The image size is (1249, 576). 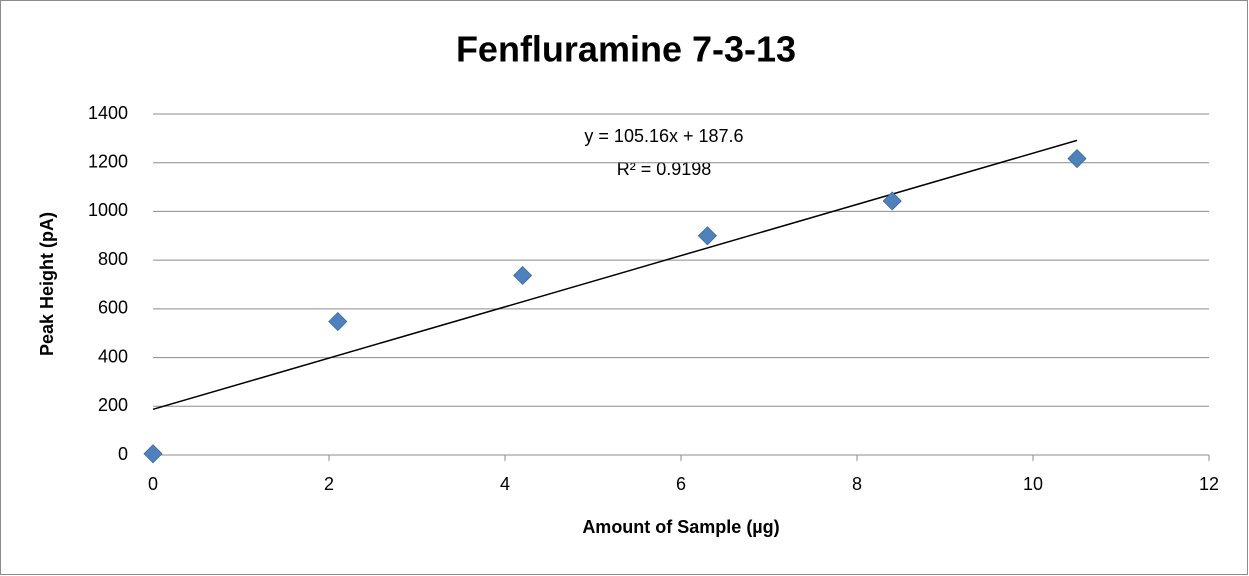 I want to click on y-tick-label: 0, so click(x=123, y=454).